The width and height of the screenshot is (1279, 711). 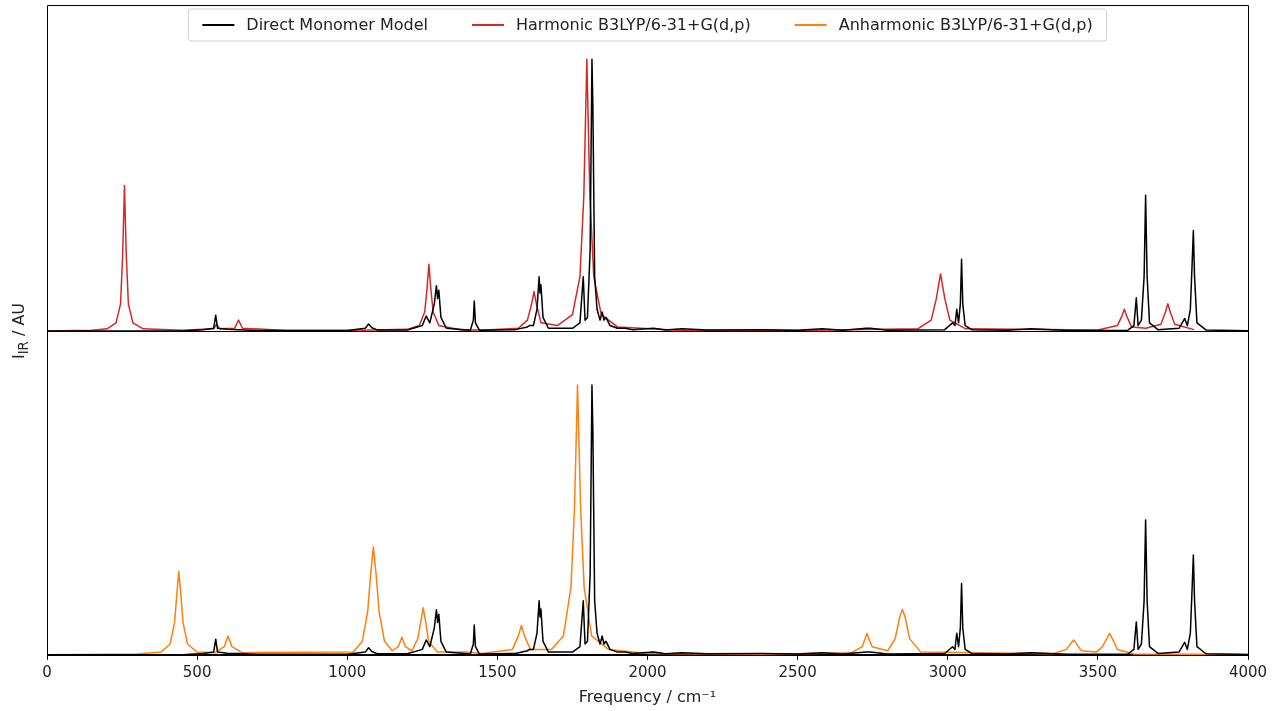 What do you see at coordinates (797, 671) in the screenshot?
I see `x-tick-label: 2500` at bounding box center [797, 671].